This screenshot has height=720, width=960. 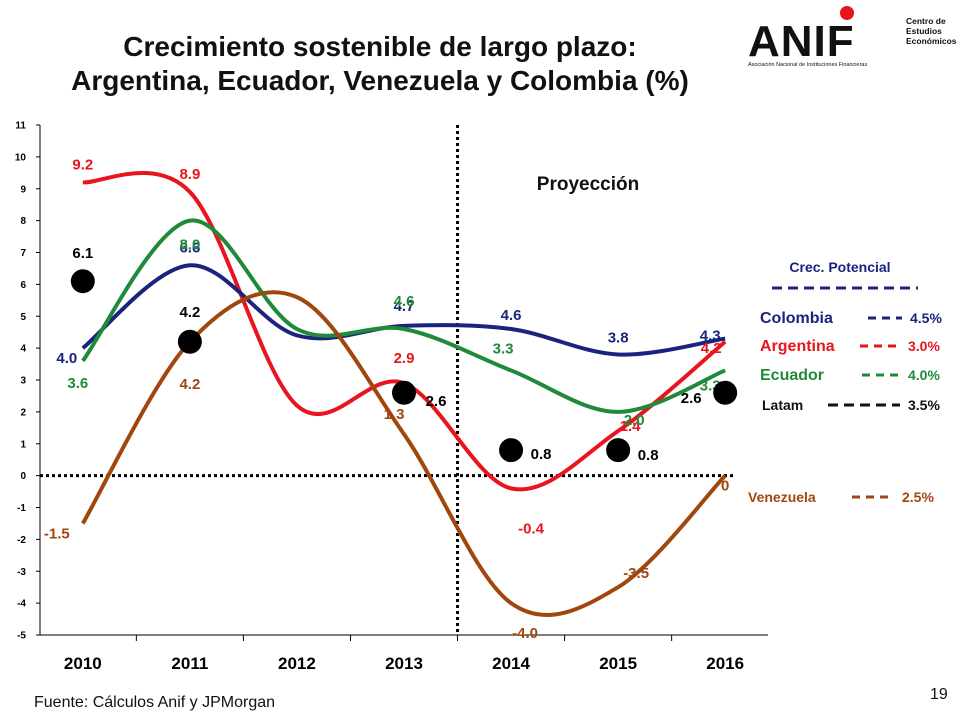 What do you see at coordinates (839, 267) in the screenshot?
I see `legend-title: Crec. Potencial` at bounding box center [839, 267].